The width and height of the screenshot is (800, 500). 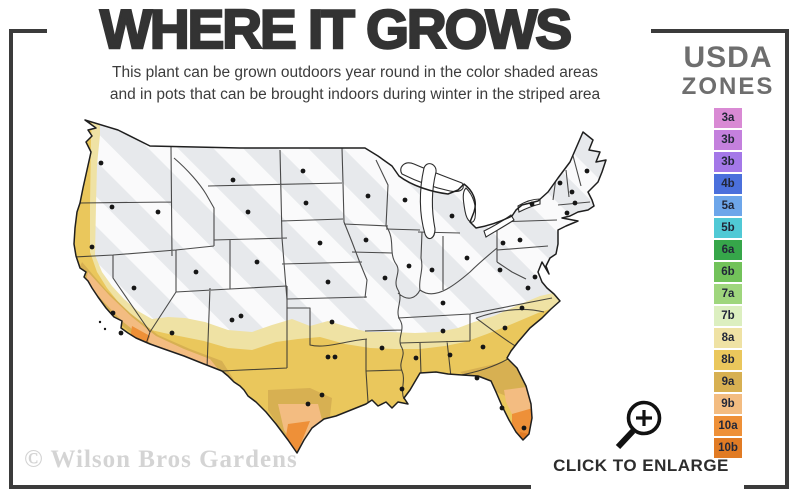 What do you see at coordinates (336, 30) in the screenshot?
I see `page-title: WHERE IT GROWS` at bounding box center [336, 30].